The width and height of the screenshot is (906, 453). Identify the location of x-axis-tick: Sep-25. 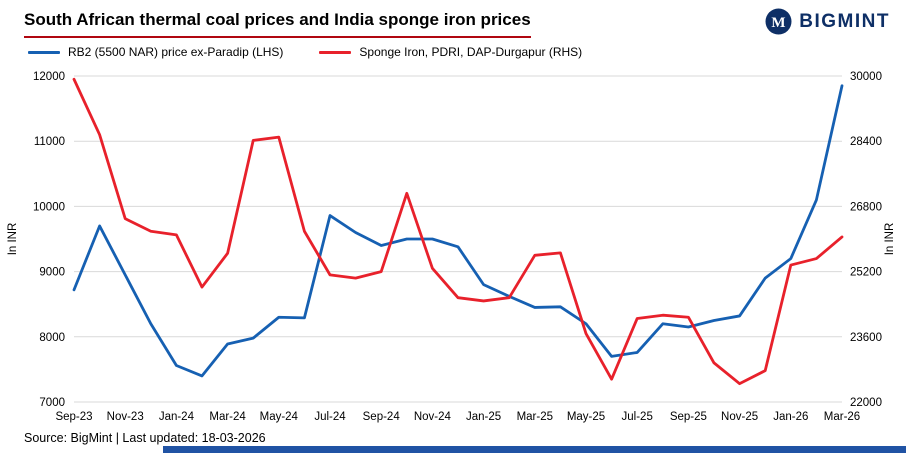
(688, 417).